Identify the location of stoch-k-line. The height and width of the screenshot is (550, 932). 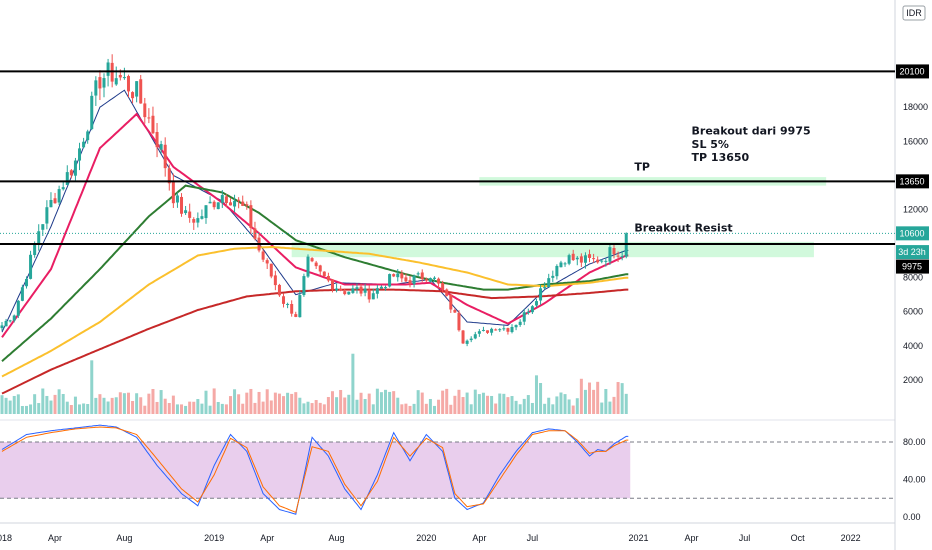
(315, 469).